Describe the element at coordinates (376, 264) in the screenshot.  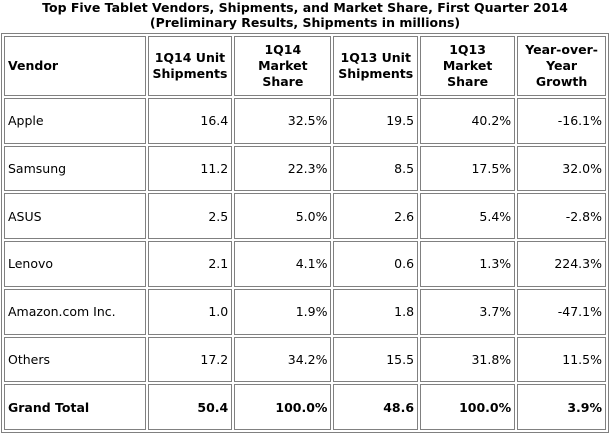
I see `value-cell: 0.6` at that location.